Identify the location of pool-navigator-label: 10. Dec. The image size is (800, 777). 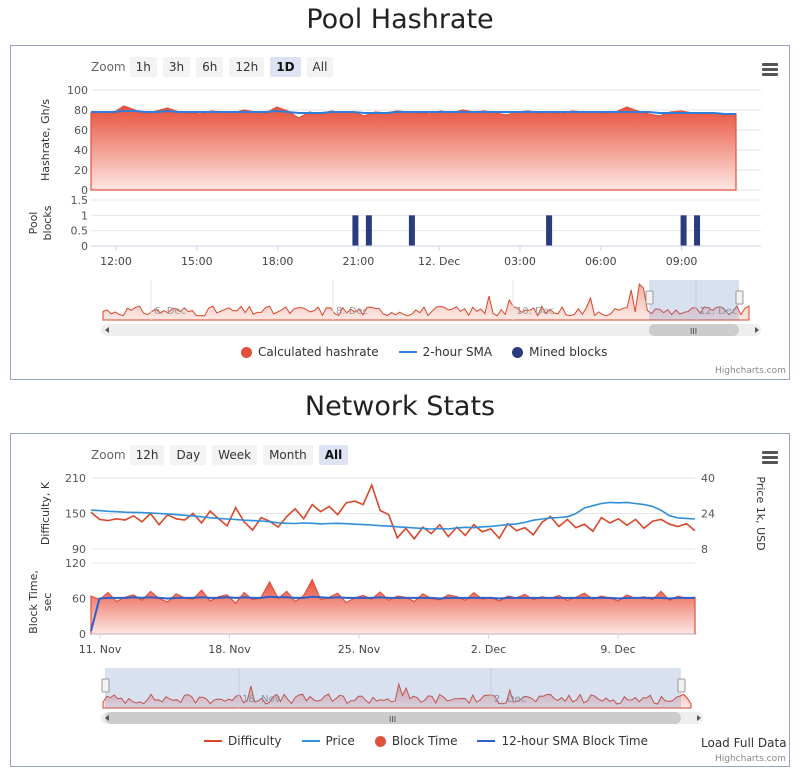
(535, 311).